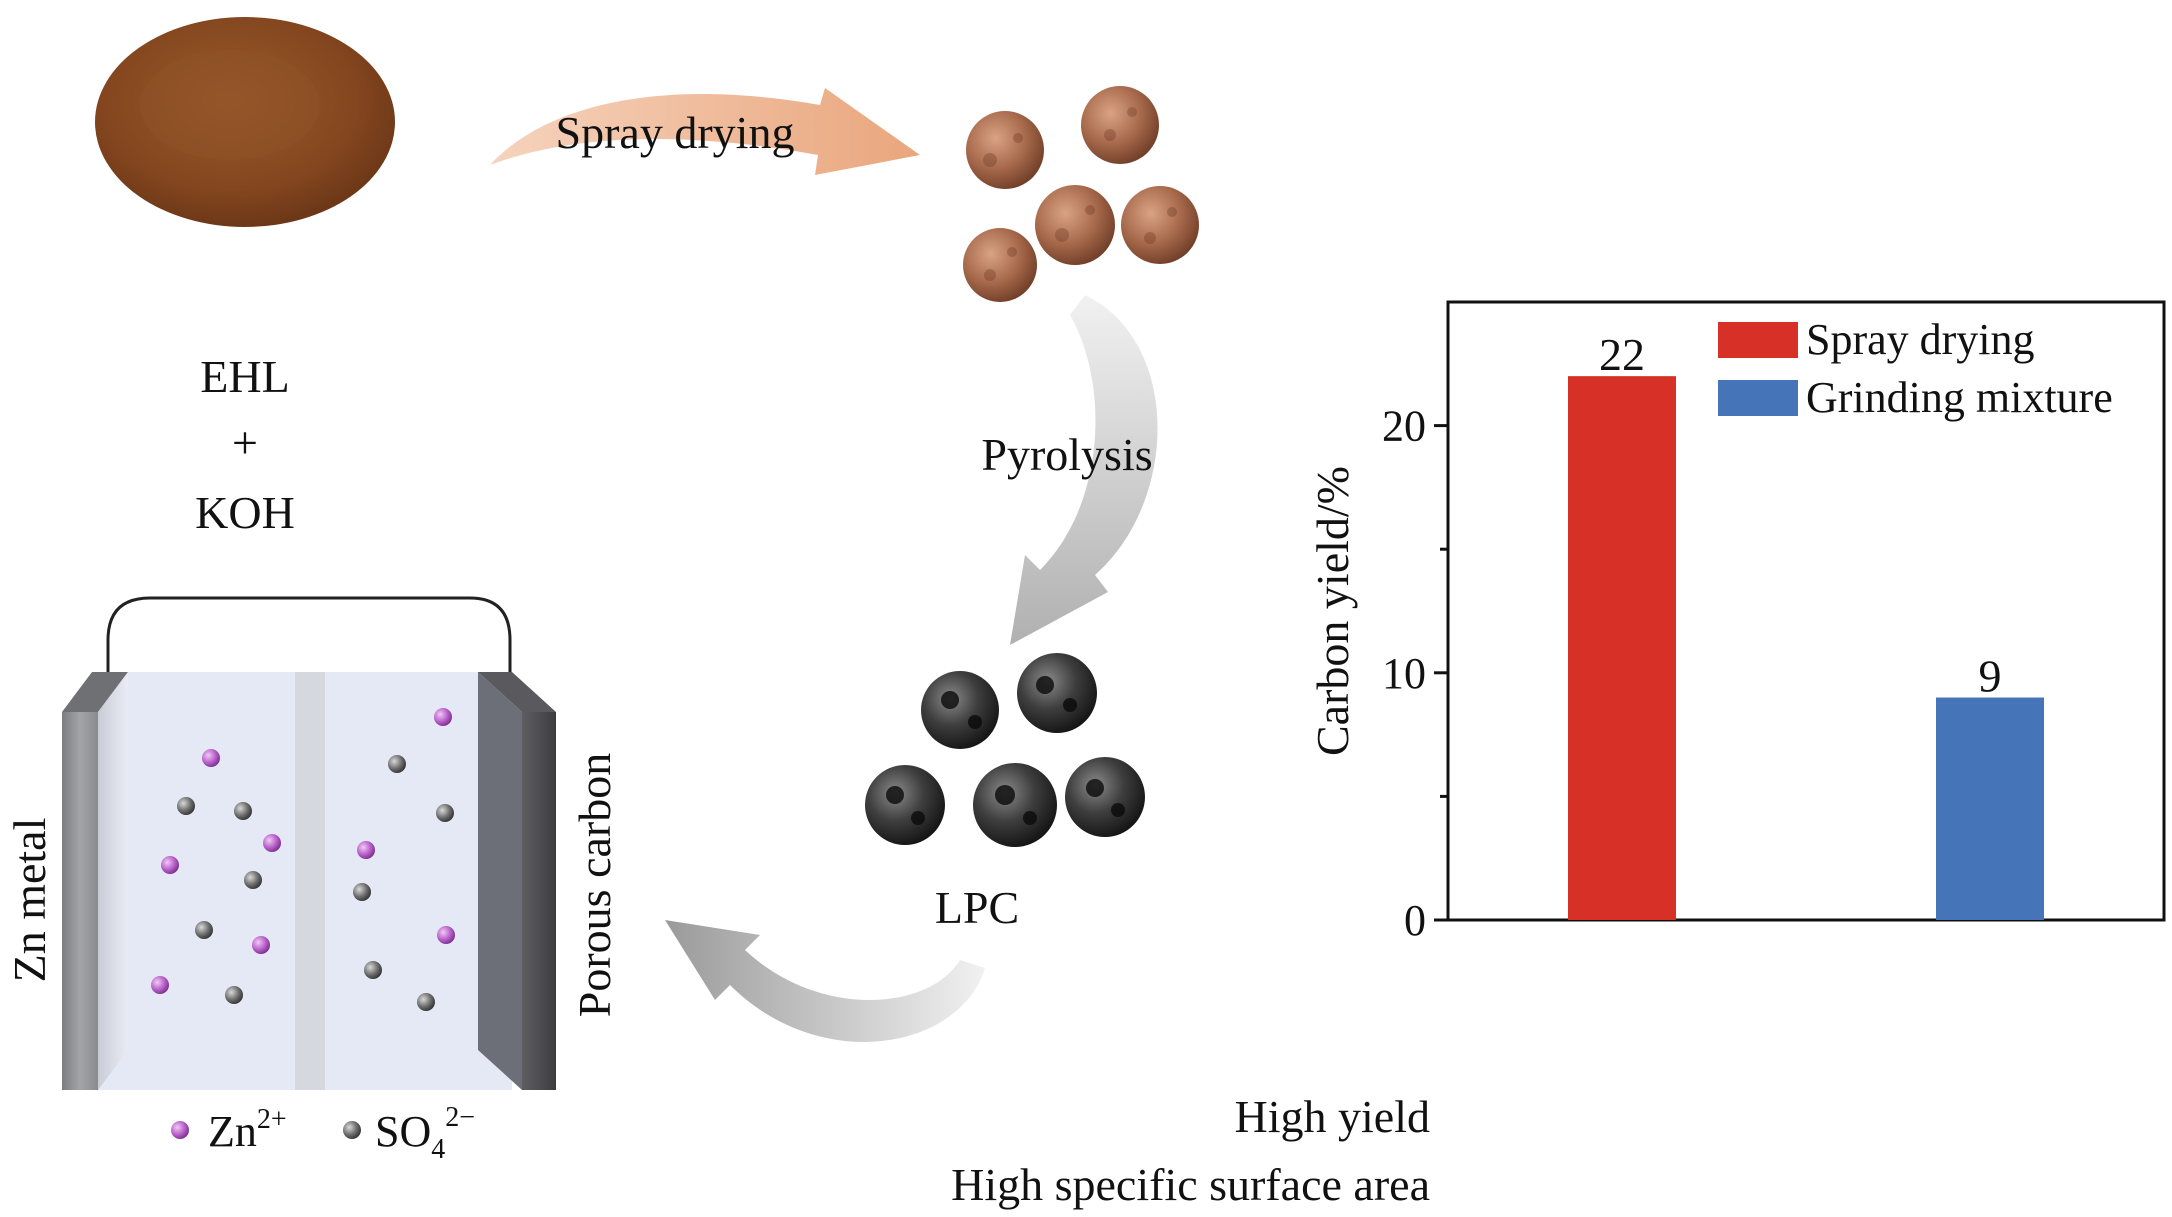 The height and width of the screenshot is (1217, 2172). Describe the element at coordinates (1005, 750) in the screenshot. I see `porous-carbon-spheres` at that location.